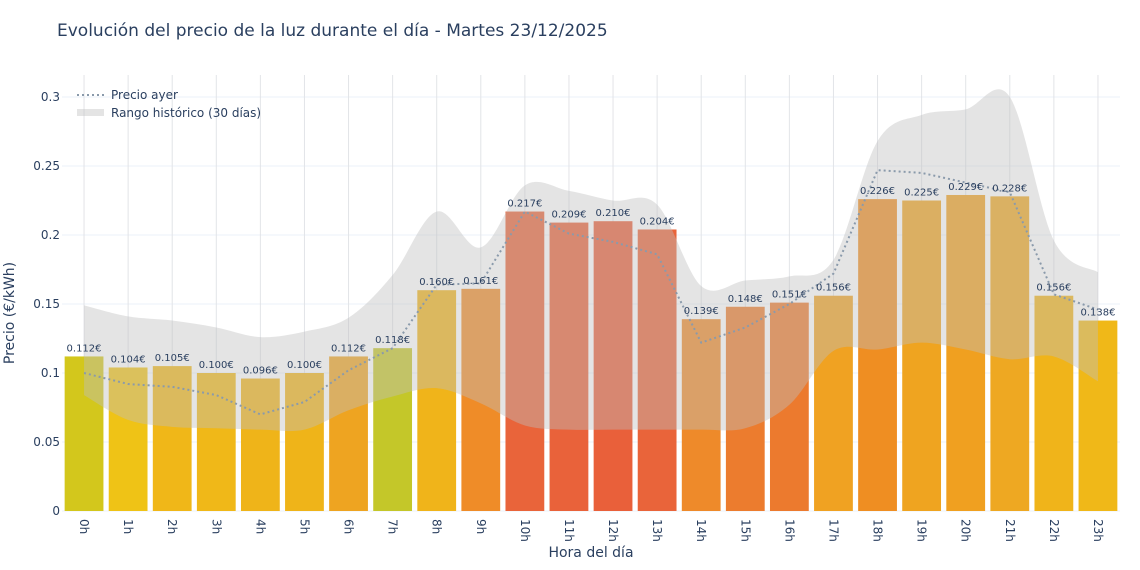 The width and height of the screenshot is (1140, 570). I want to click on x-tick-label: 23h, so click(1098, 530).